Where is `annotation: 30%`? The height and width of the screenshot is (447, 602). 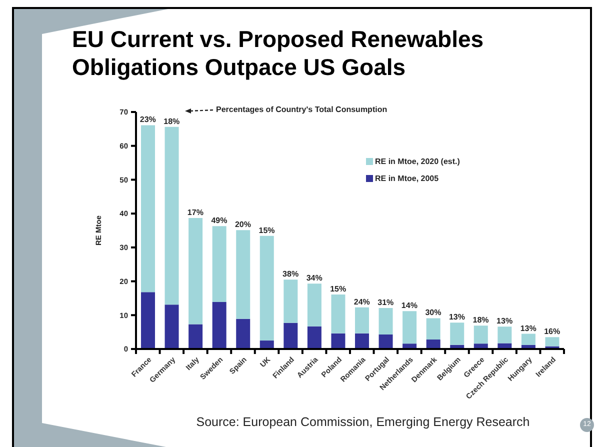 annotation: 30% is located at coordinates (433, 313).